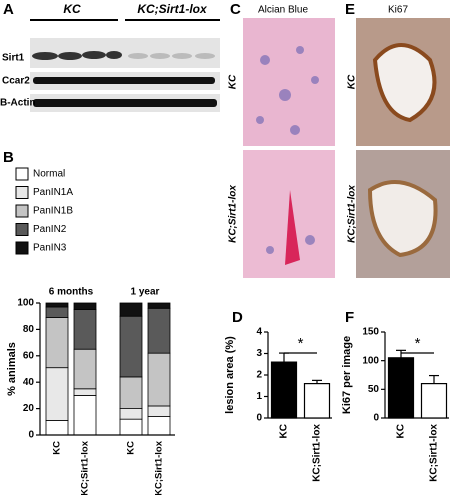 The height and width of the screenshot is (495, 450). What do you see at coordinates (16, 81) in the screenshot?
I see `blot-row: Ccar2` at bounding box center [16, 81].